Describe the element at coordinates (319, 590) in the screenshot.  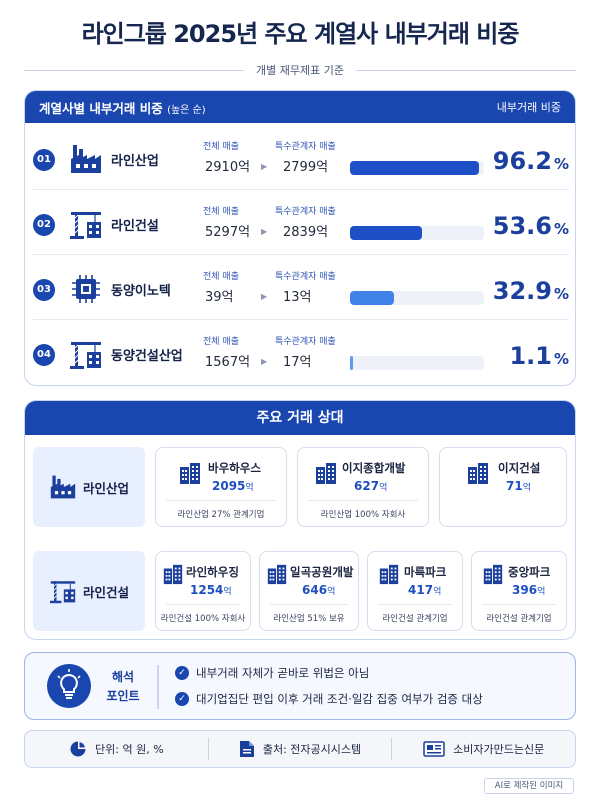
I see `partner-amount: 646억` at that location.